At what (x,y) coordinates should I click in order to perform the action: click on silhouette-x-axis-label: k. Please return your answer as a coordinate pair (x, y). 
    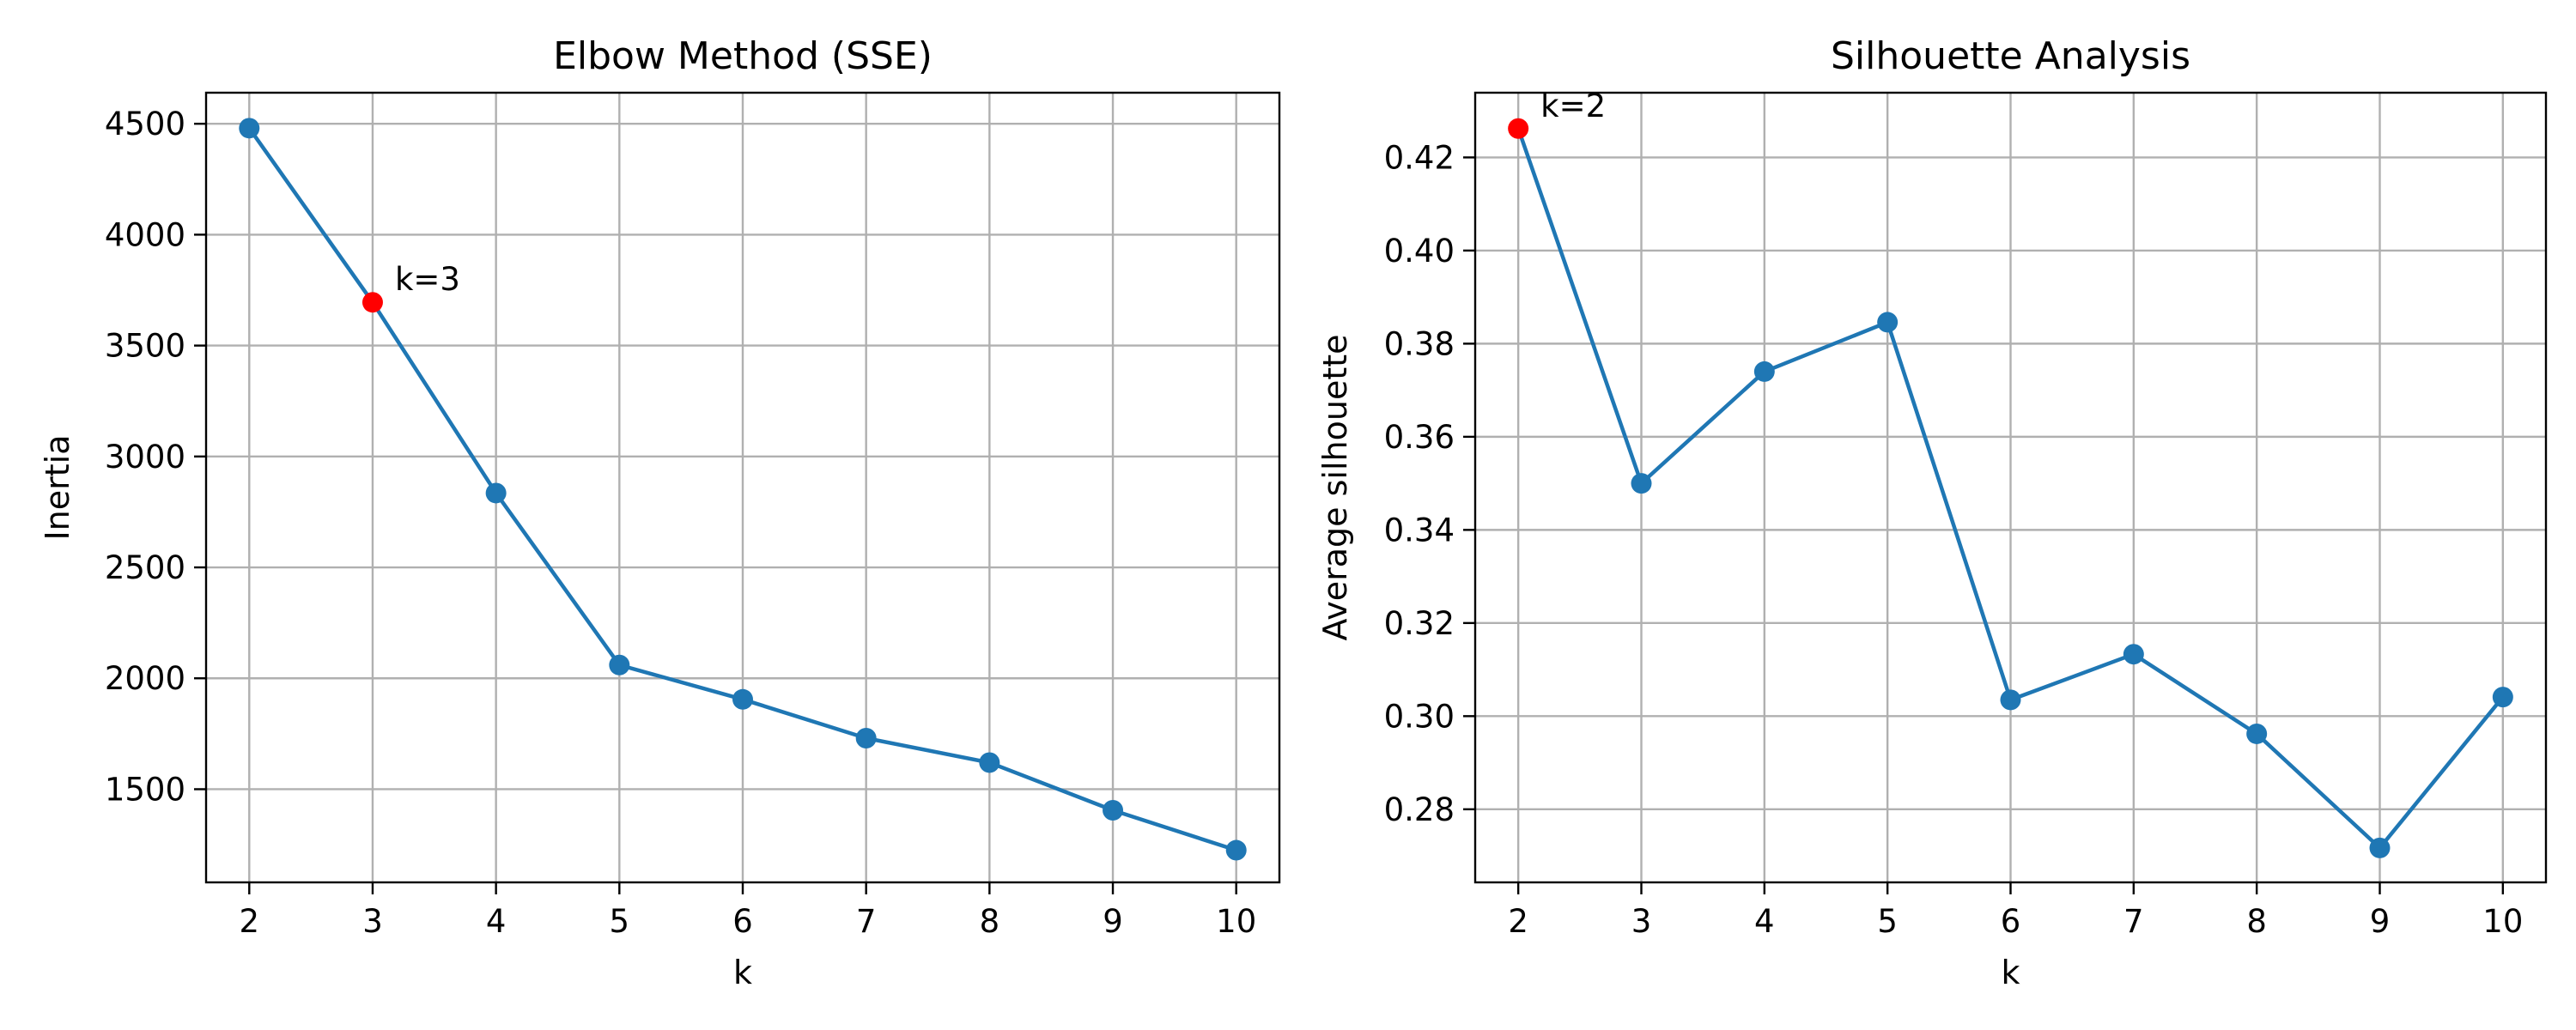
    Looking at the image, I should click on (2011, 972).